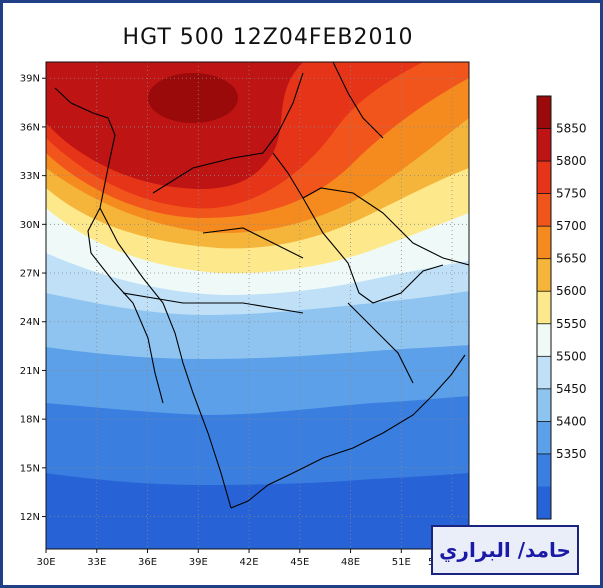  Describe the element at coordinates (571, 421) in the screenshot. I see `colorbar-label: 5400` at that location.